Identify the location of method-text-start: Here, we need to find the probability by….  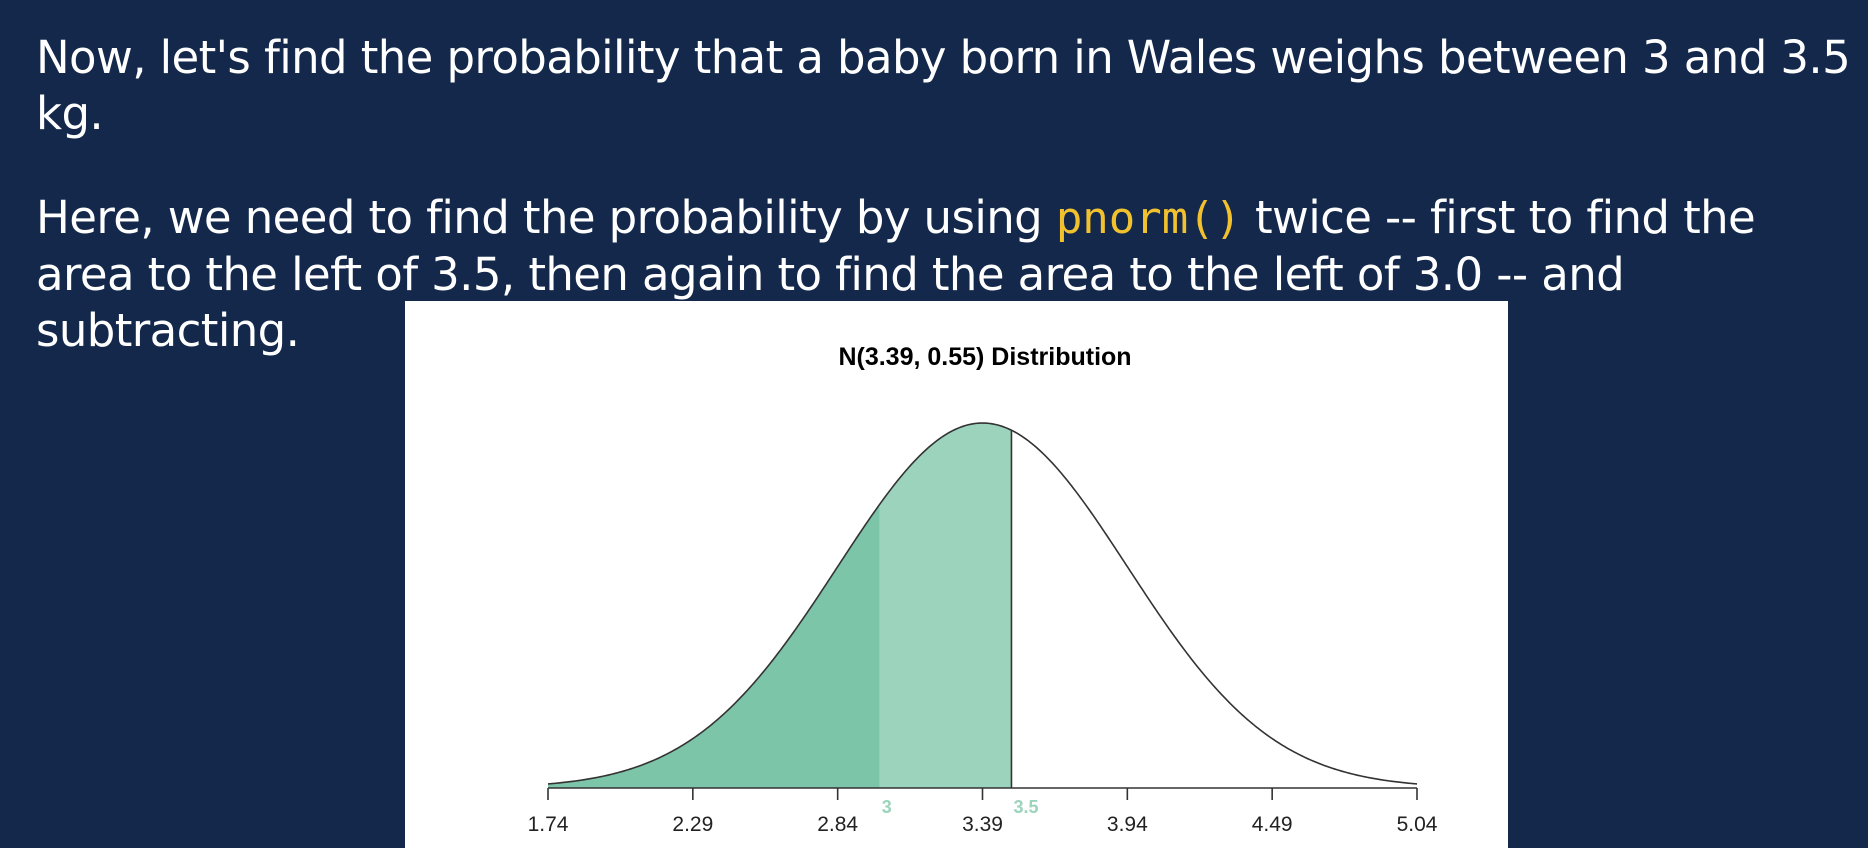
(546, 217).